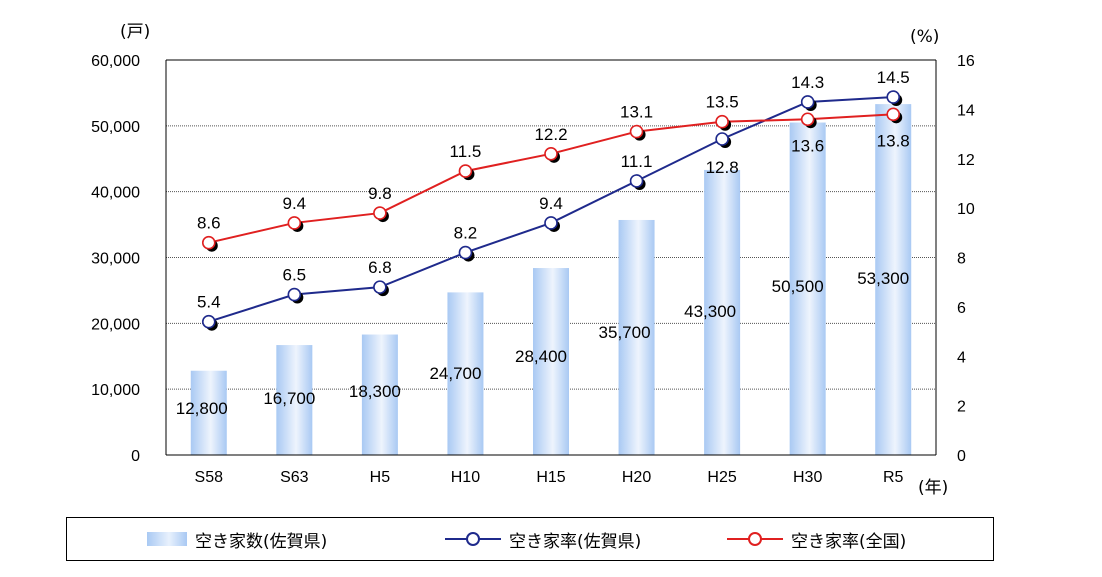  Describe the element at coordinates (966, 160) in the screenshot. I see `y-right-tick-label: 12` at that location.